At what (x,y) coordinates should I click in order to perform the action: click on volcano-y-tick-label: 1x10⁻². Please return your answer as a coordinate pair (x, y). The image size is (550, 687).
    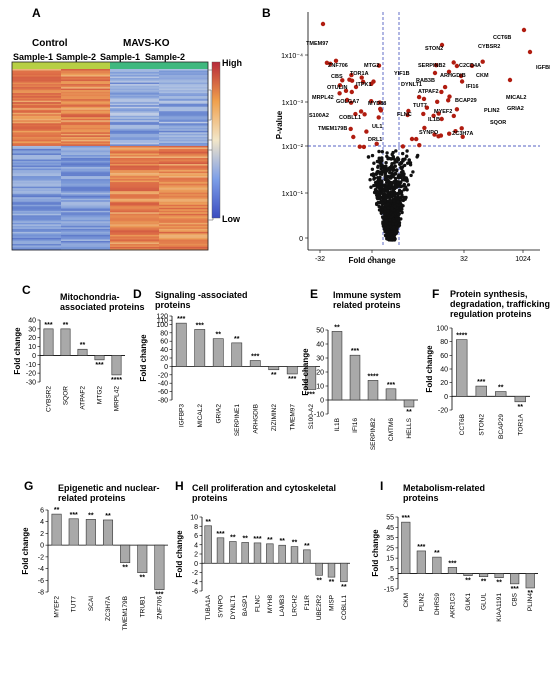
    Looking at the image, I should click on (293, 147).